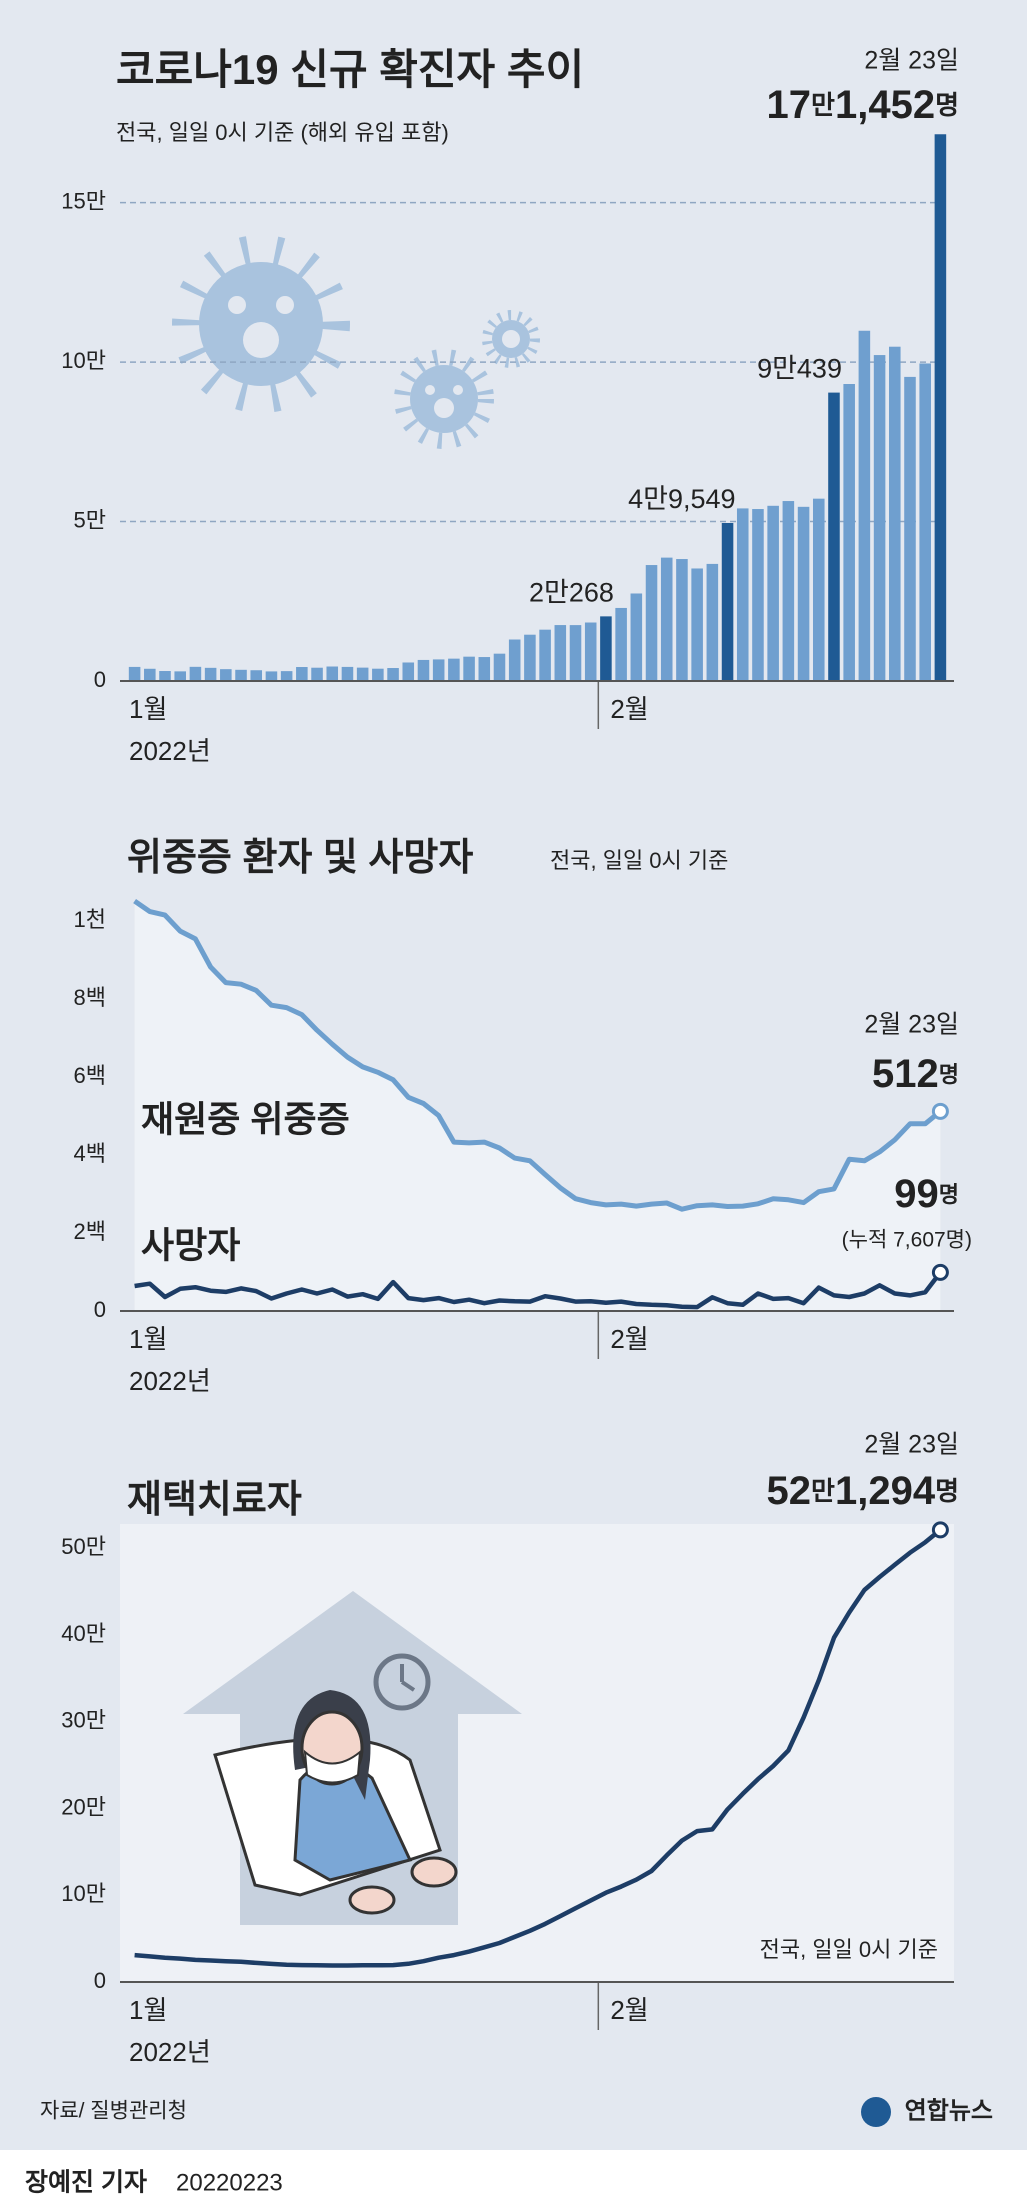 The height and width of the screenshot is (2212, 1027). What do you see at coordinates (356, 342) in the screenshot?
I see `virus-illustration` at bounding box center [356, 342].